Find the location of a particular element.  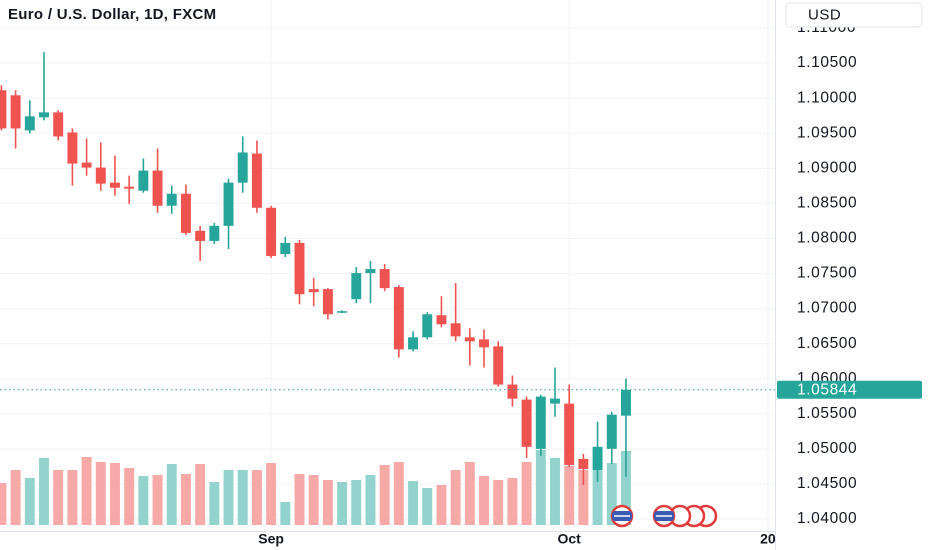

volume-bars is located at coordinates (315, 487).